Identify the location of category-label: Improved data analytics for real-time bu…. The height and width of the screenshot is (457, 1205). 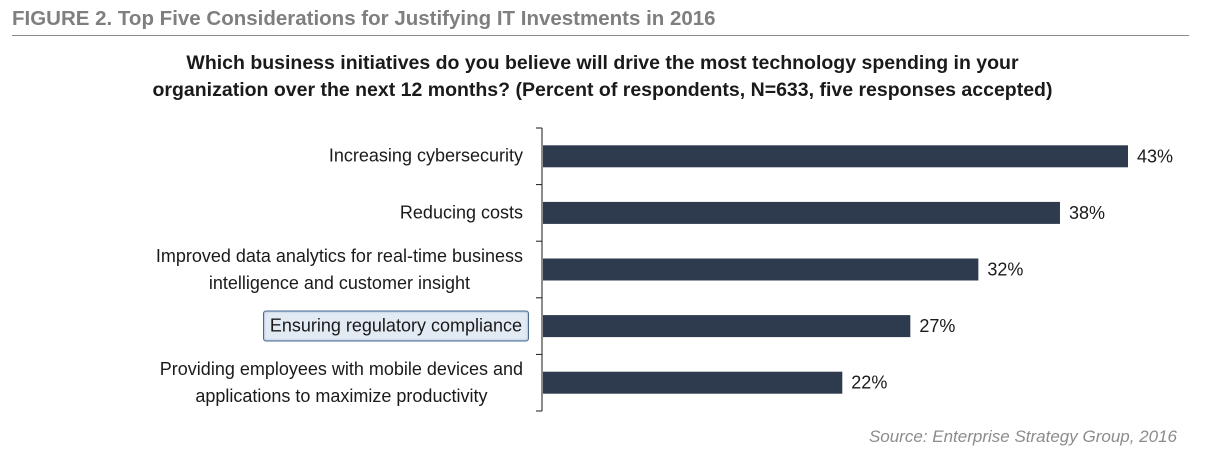
(339, 269).